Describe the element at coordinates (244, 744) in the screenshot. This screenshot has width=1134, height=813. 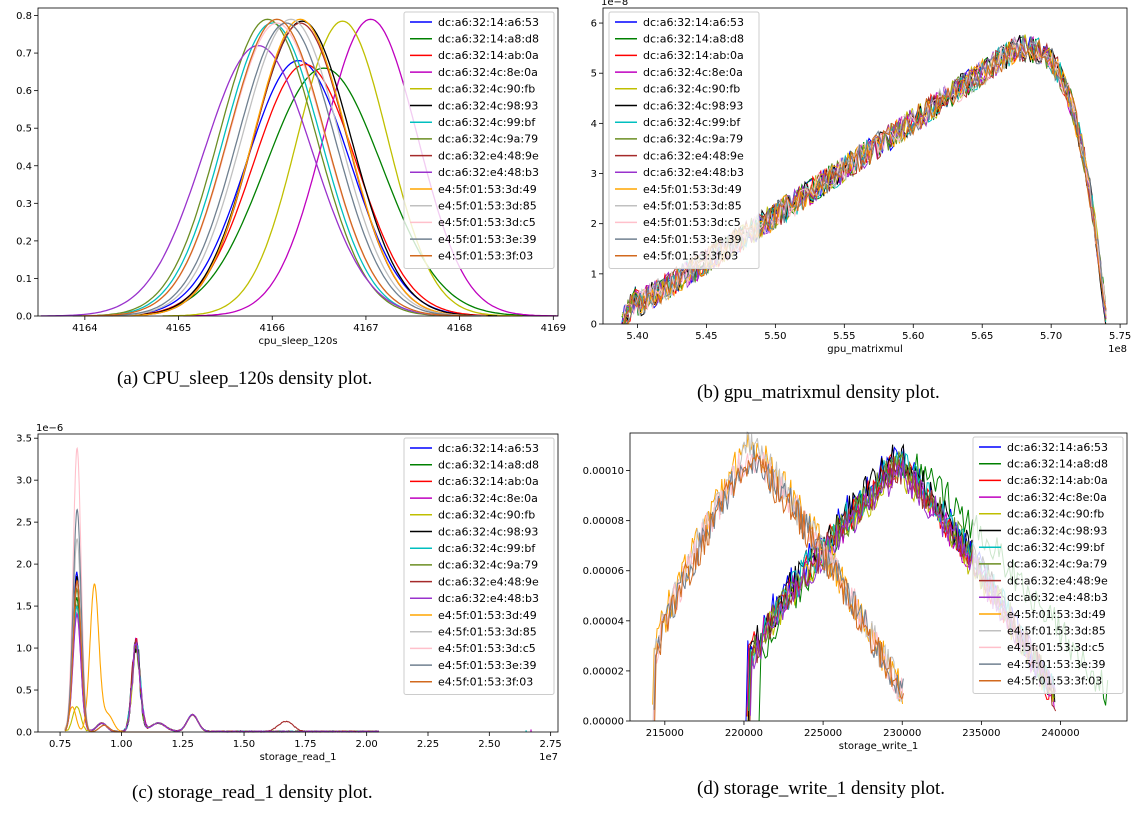
I see `c-xtick-label: 1.50` at that location.